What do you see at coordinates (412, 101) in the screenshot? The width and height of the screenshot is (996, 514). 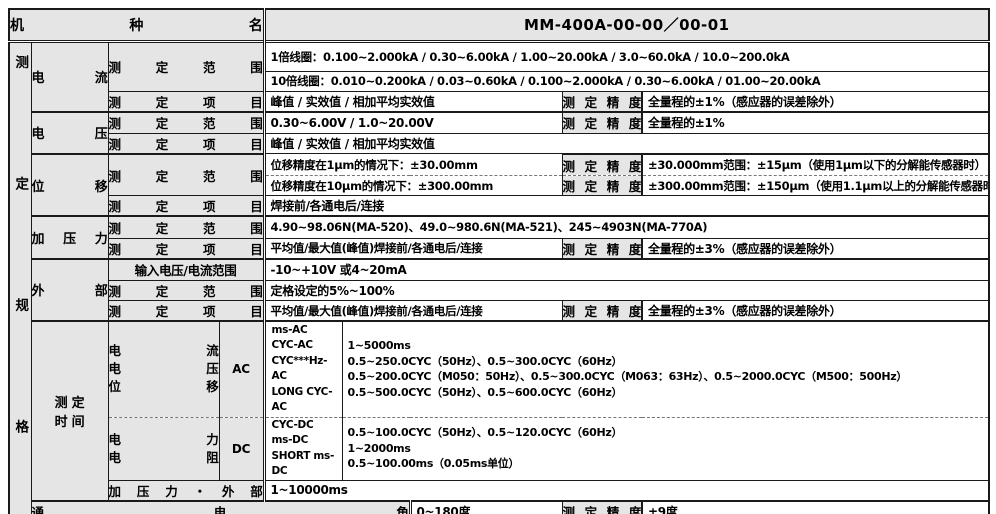 I see `current-item-value: 峰值 / 实效值 / 相加平均实效值` at bounding box center [412, 101].